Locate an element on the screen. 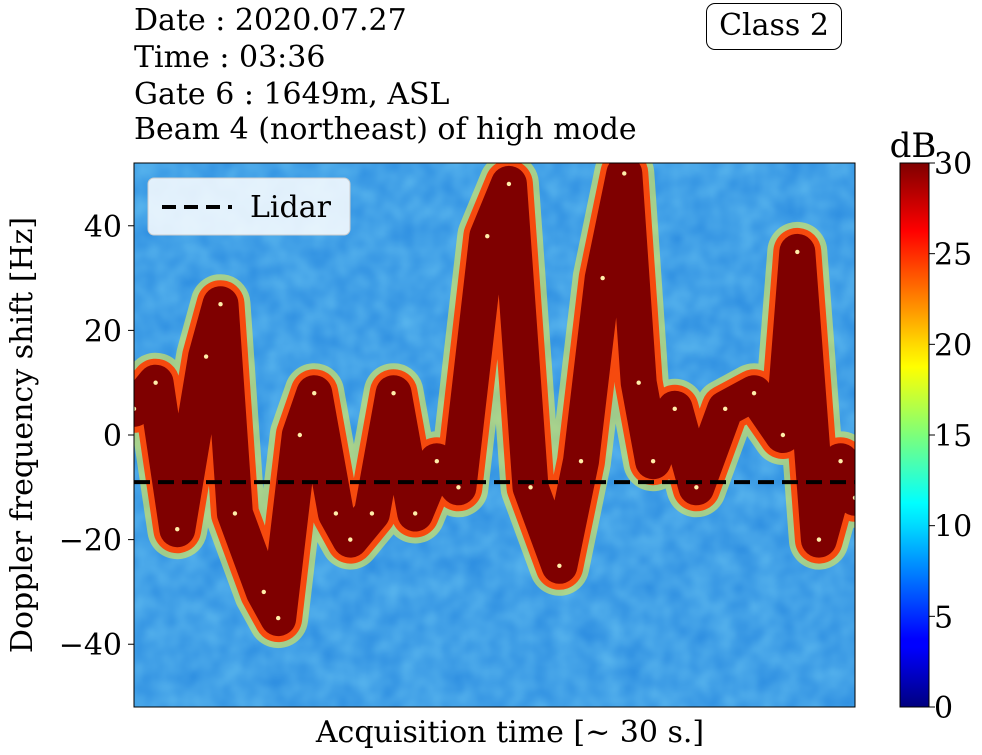 This screenshot has height=755, width=982. y-axis-label: Doppler frequency shift [Hz] is located at coordinates (22, 435).